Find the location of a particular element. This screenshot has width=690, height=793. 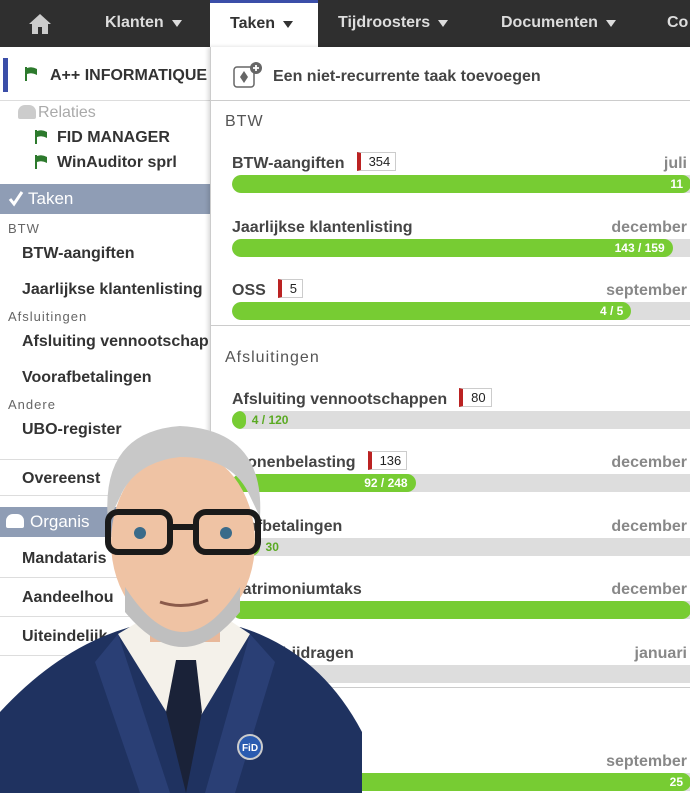

relations-title: Relaties is located at coordinates (67, 112).